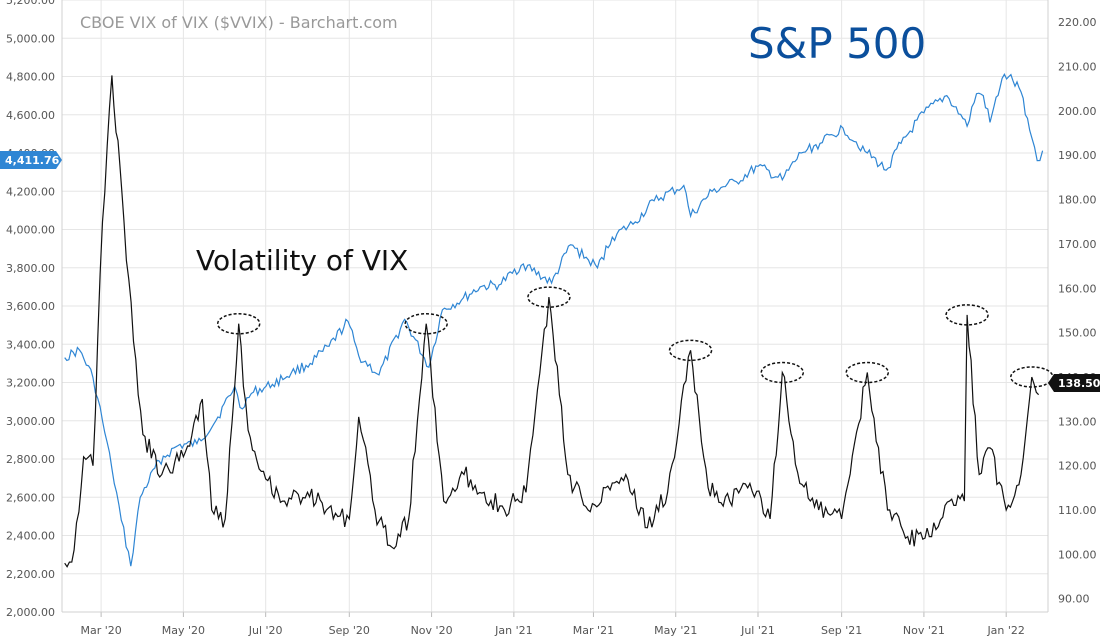  I want to click on sp500-last-value: 4,411.76, so click(32, 160).